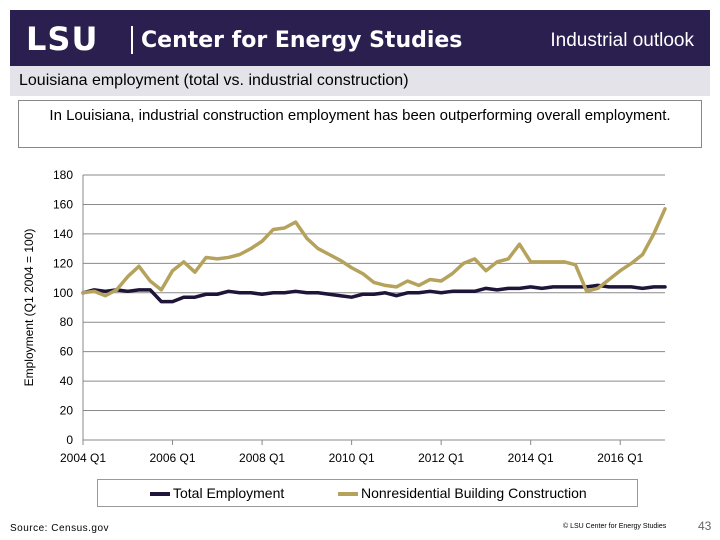  Describe the element at coordinates (63, 175) in the screenshot. I see `y-tick-label: 180` at that location.